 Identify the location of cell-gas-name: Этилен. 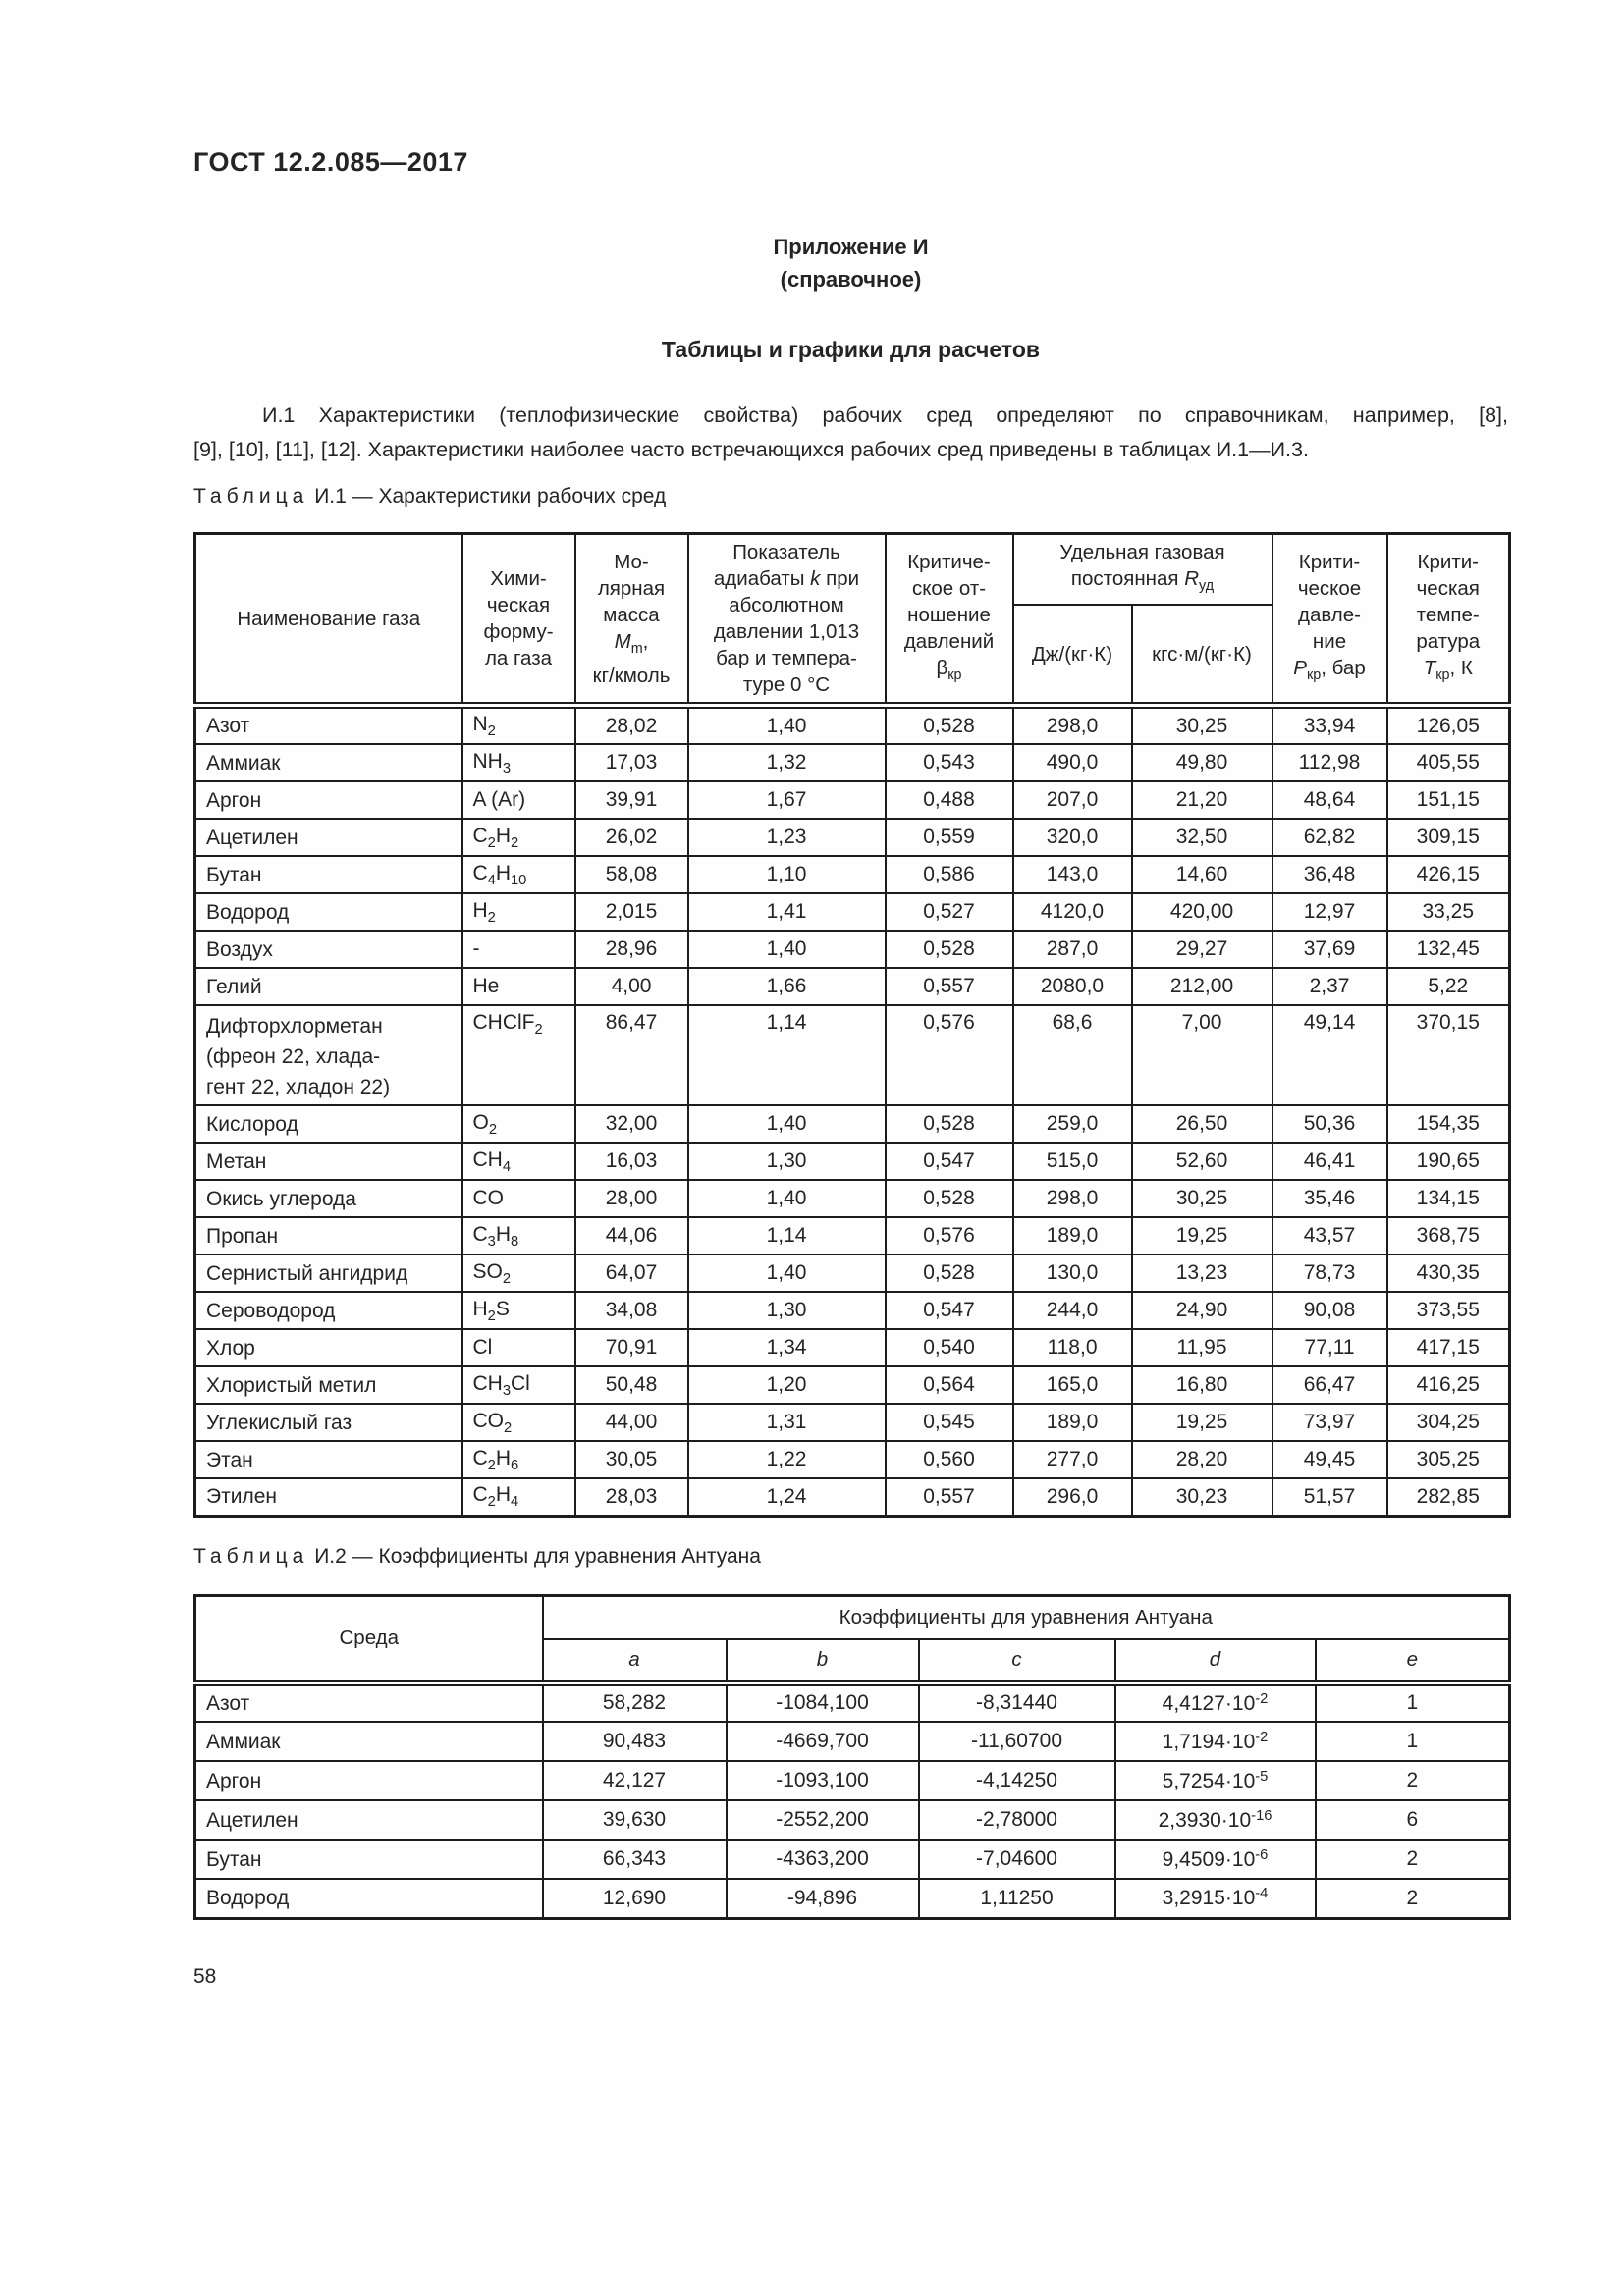
(328, 1497).